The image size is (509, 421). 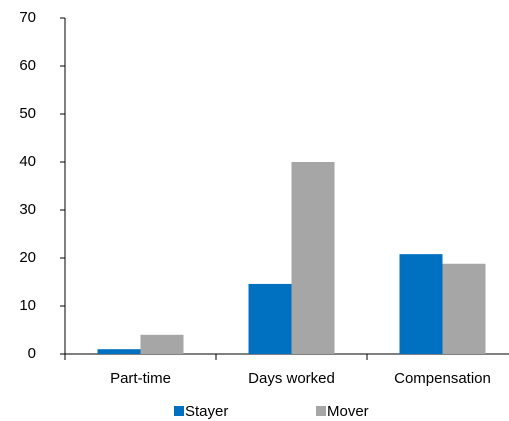 I want to click on y-tick-label: 60, so click(x=27, y=65).